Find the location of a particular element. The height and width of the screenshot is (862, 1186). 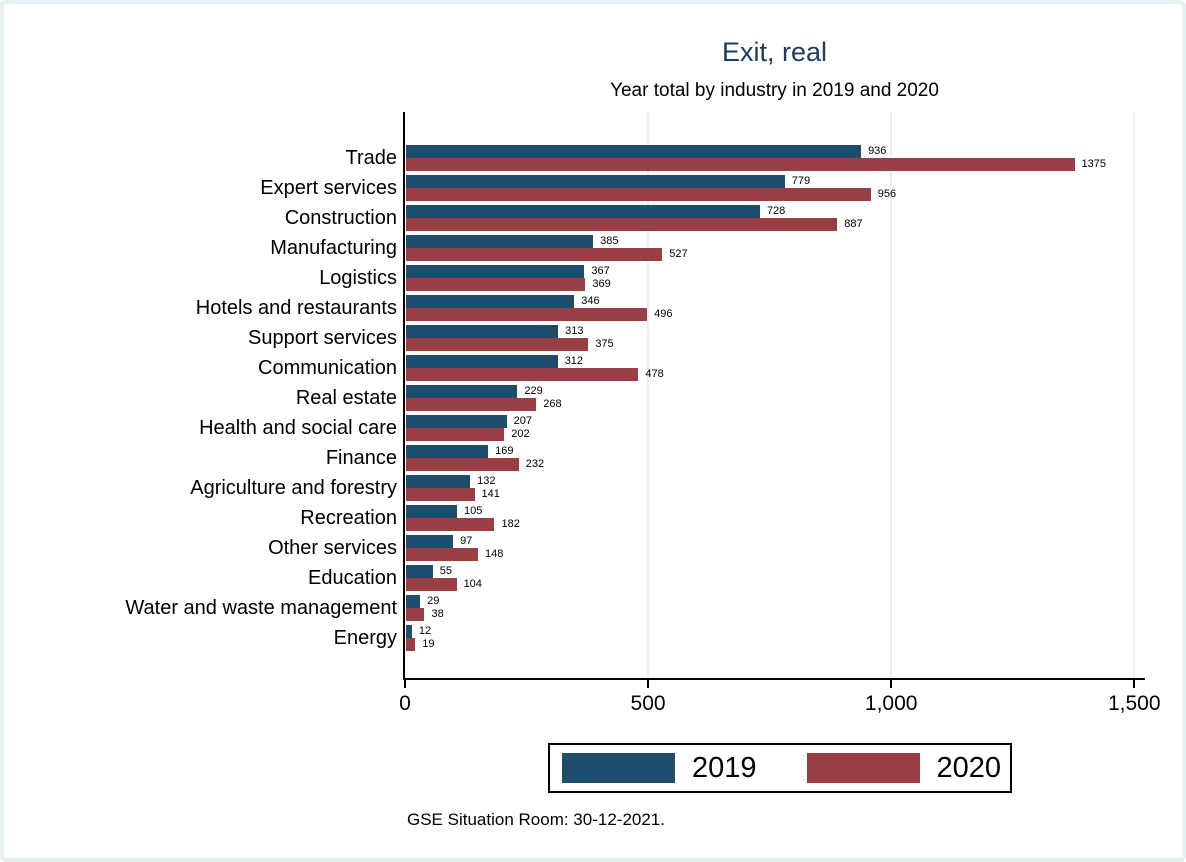

bar-value-label: 496 is located at coordinates (663, 314).